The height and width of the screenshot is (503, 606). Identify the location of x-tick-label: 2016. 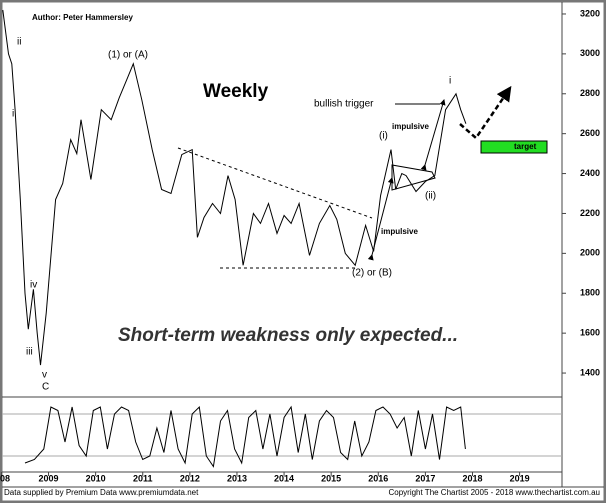
(378, 478).